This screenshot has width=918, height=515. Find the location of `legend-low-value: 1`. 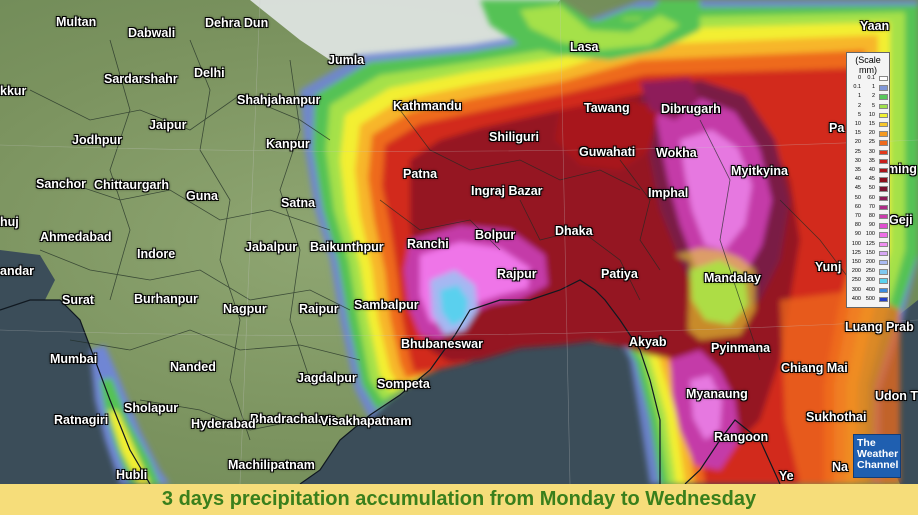

legend-low-value: 1 is located at coordinates (859, 96).